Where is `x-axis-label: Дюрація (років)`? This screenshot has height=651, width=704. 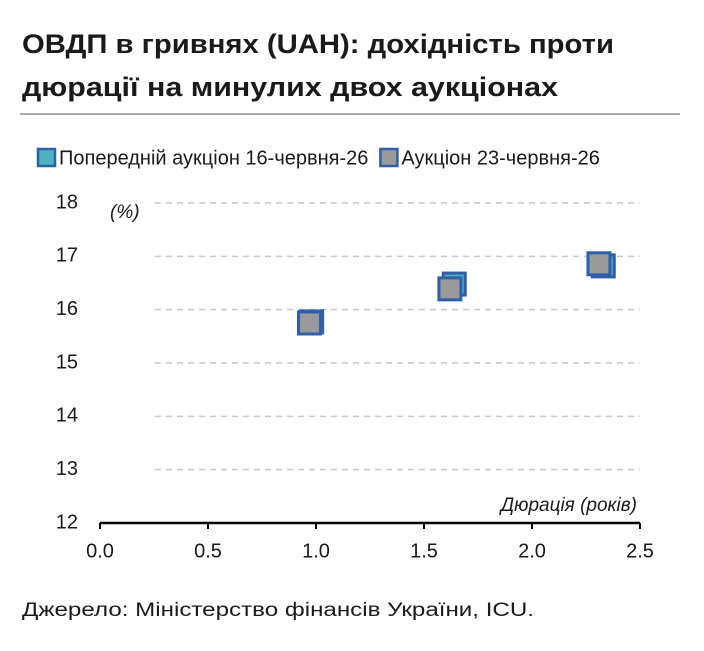 x-axis-label: Дюрація (років) is located at coordinates (568, 505).